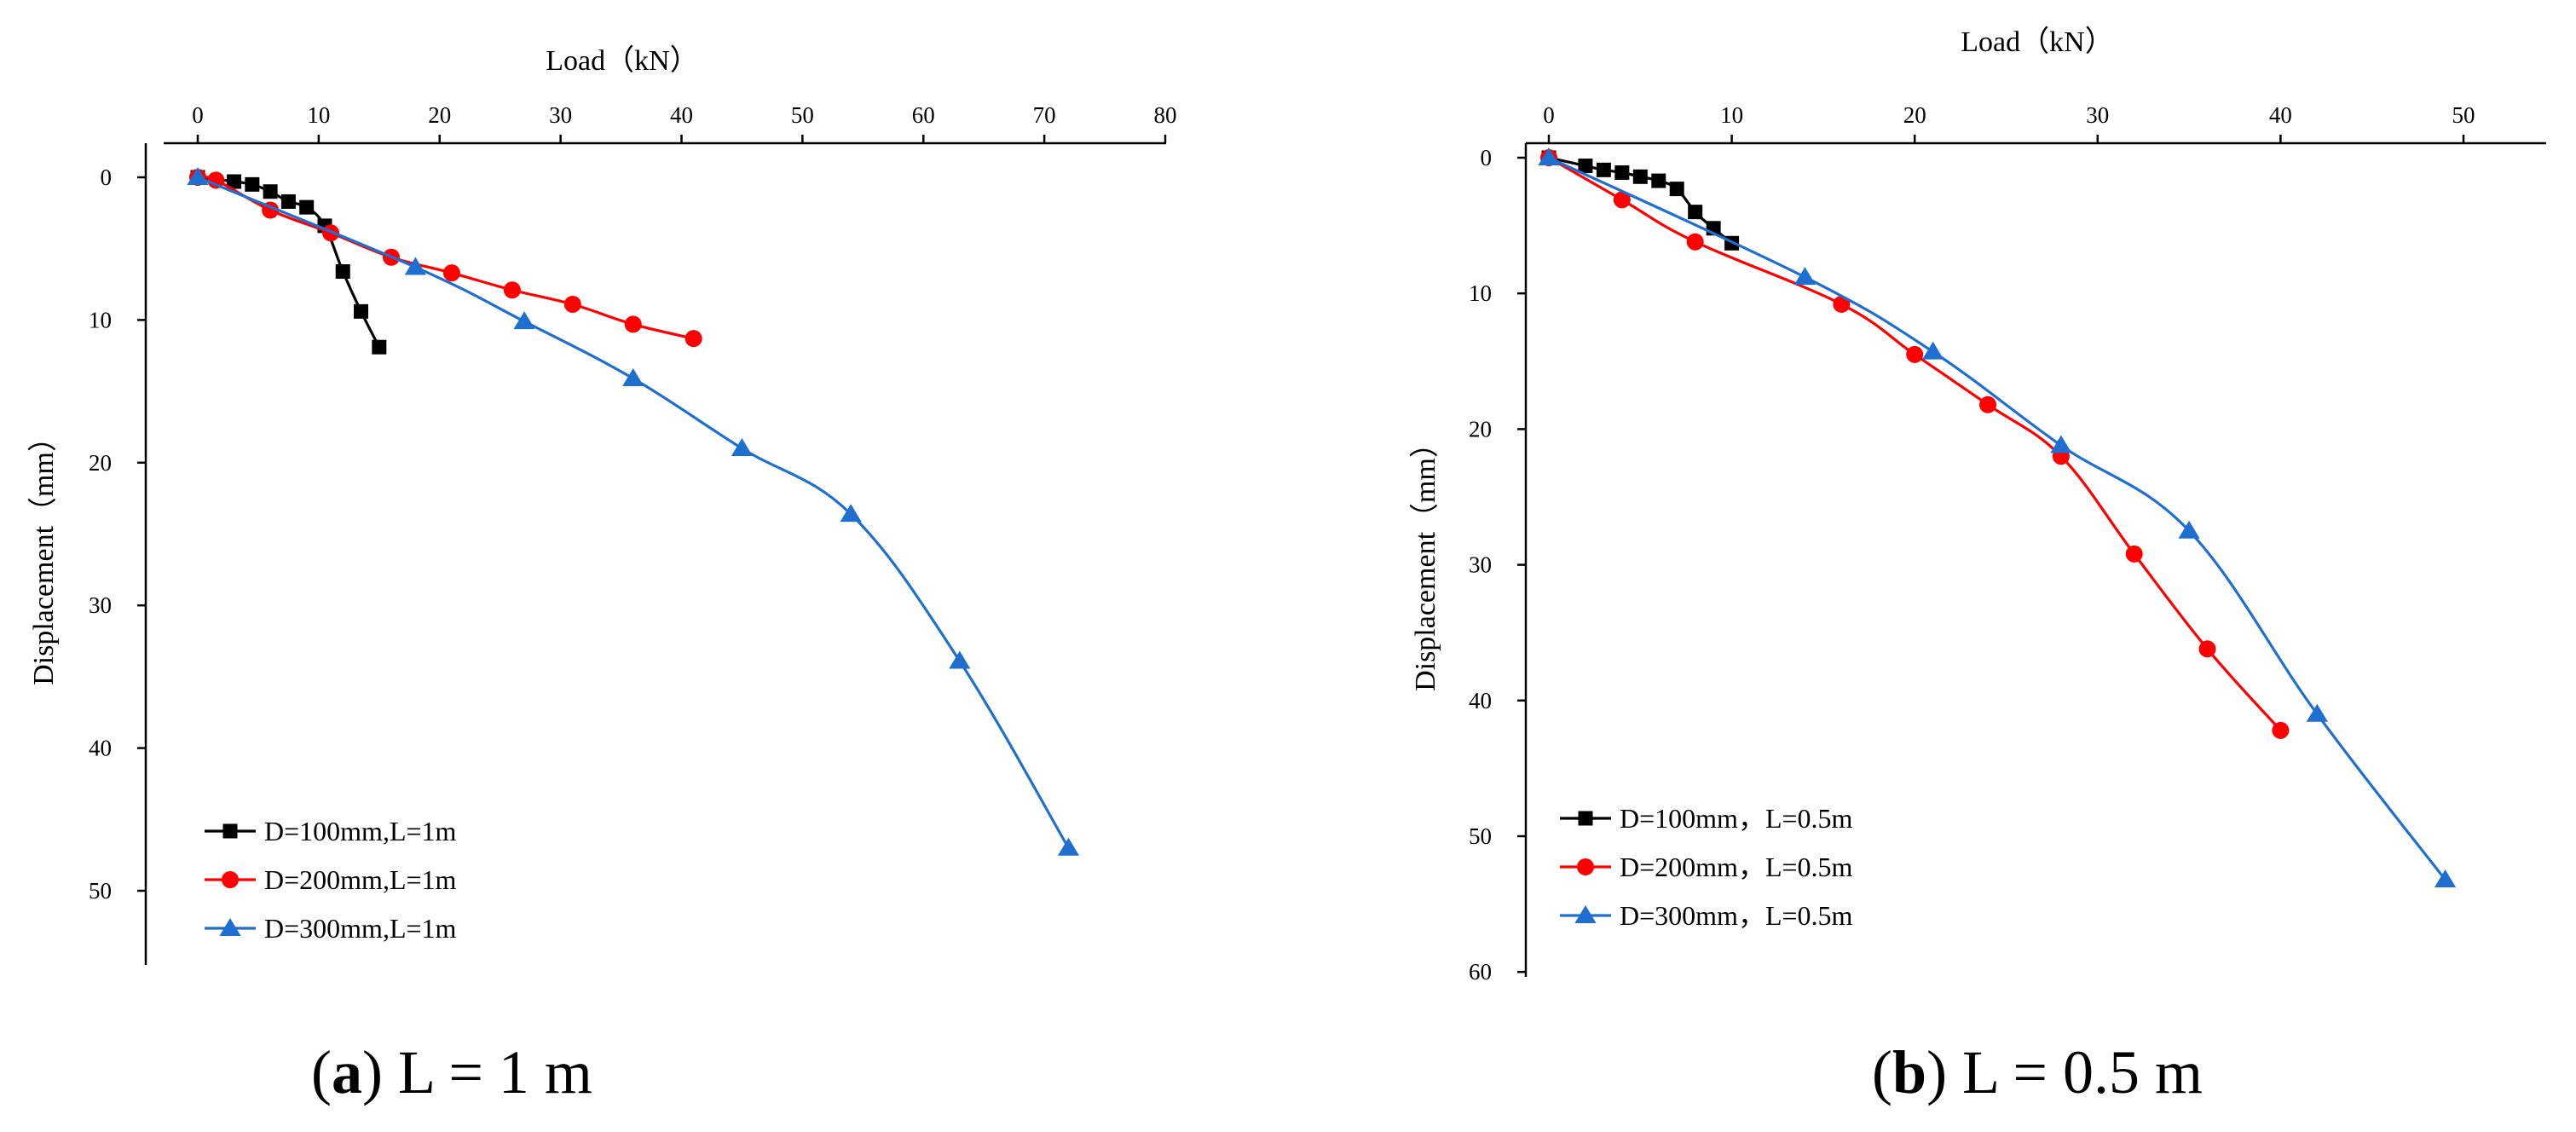 This screenshot has height=1132, width=2576. Describe the element at coordinates (487, 1072) in the screenshot. I see `caption-text: L = 1 m` at that location.